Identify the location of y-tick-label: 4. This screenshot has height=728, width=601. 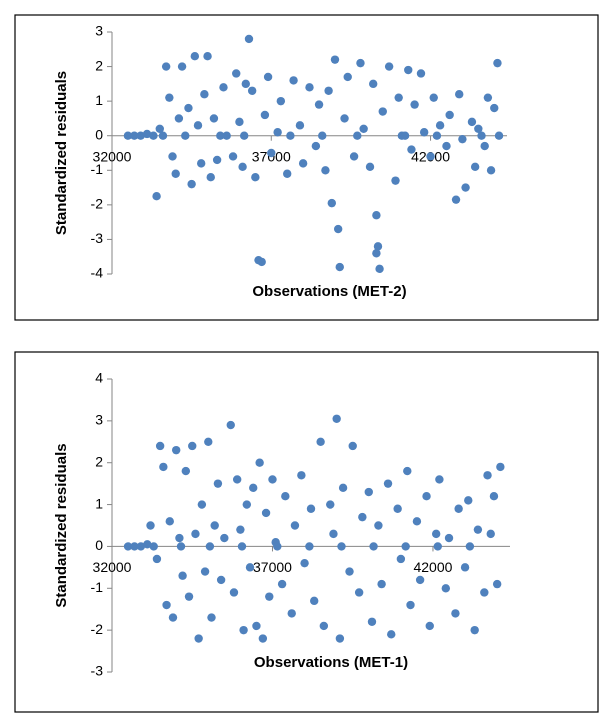
(99, 378).